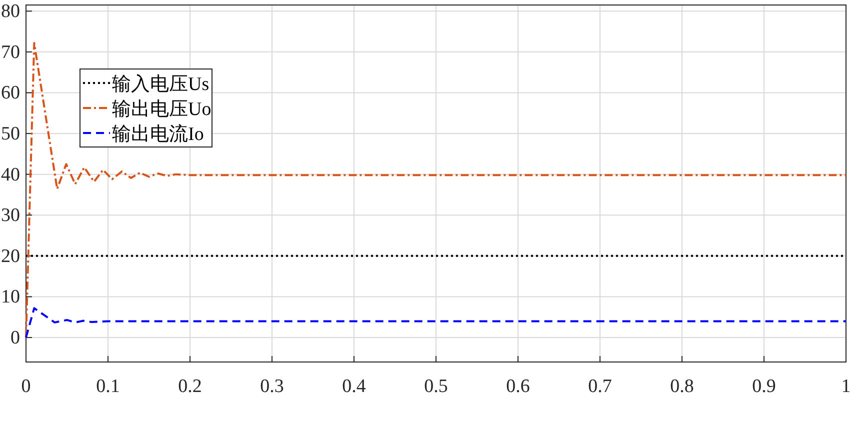  I want to click on line-series, so click(436, 323).